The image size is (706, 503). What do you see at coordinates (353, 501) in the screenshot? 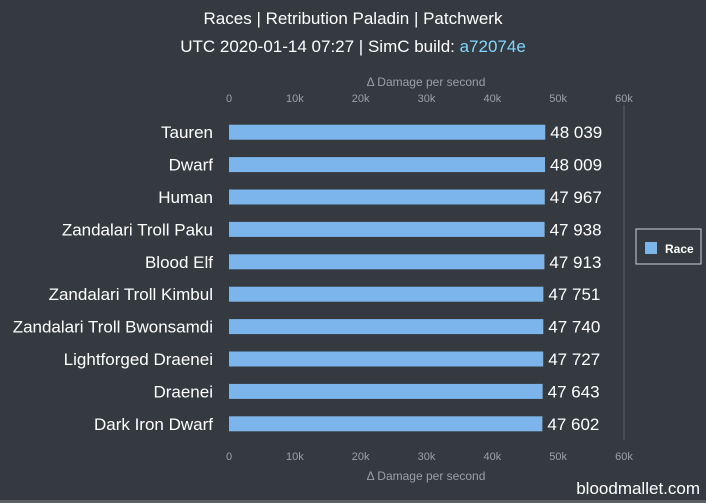
I see `bottom-stripe` at bounding box center [353, 501].